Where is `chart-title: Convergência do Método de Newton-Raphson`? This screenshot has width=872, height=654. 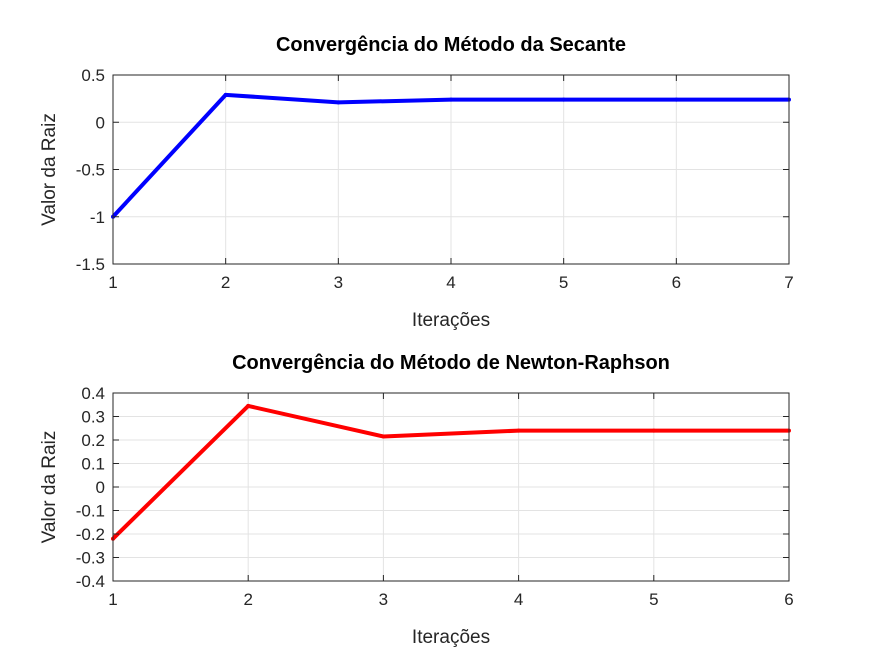 chart-title: Convergência do Método de Newton-Raphson is located at coordinates (451, 363).